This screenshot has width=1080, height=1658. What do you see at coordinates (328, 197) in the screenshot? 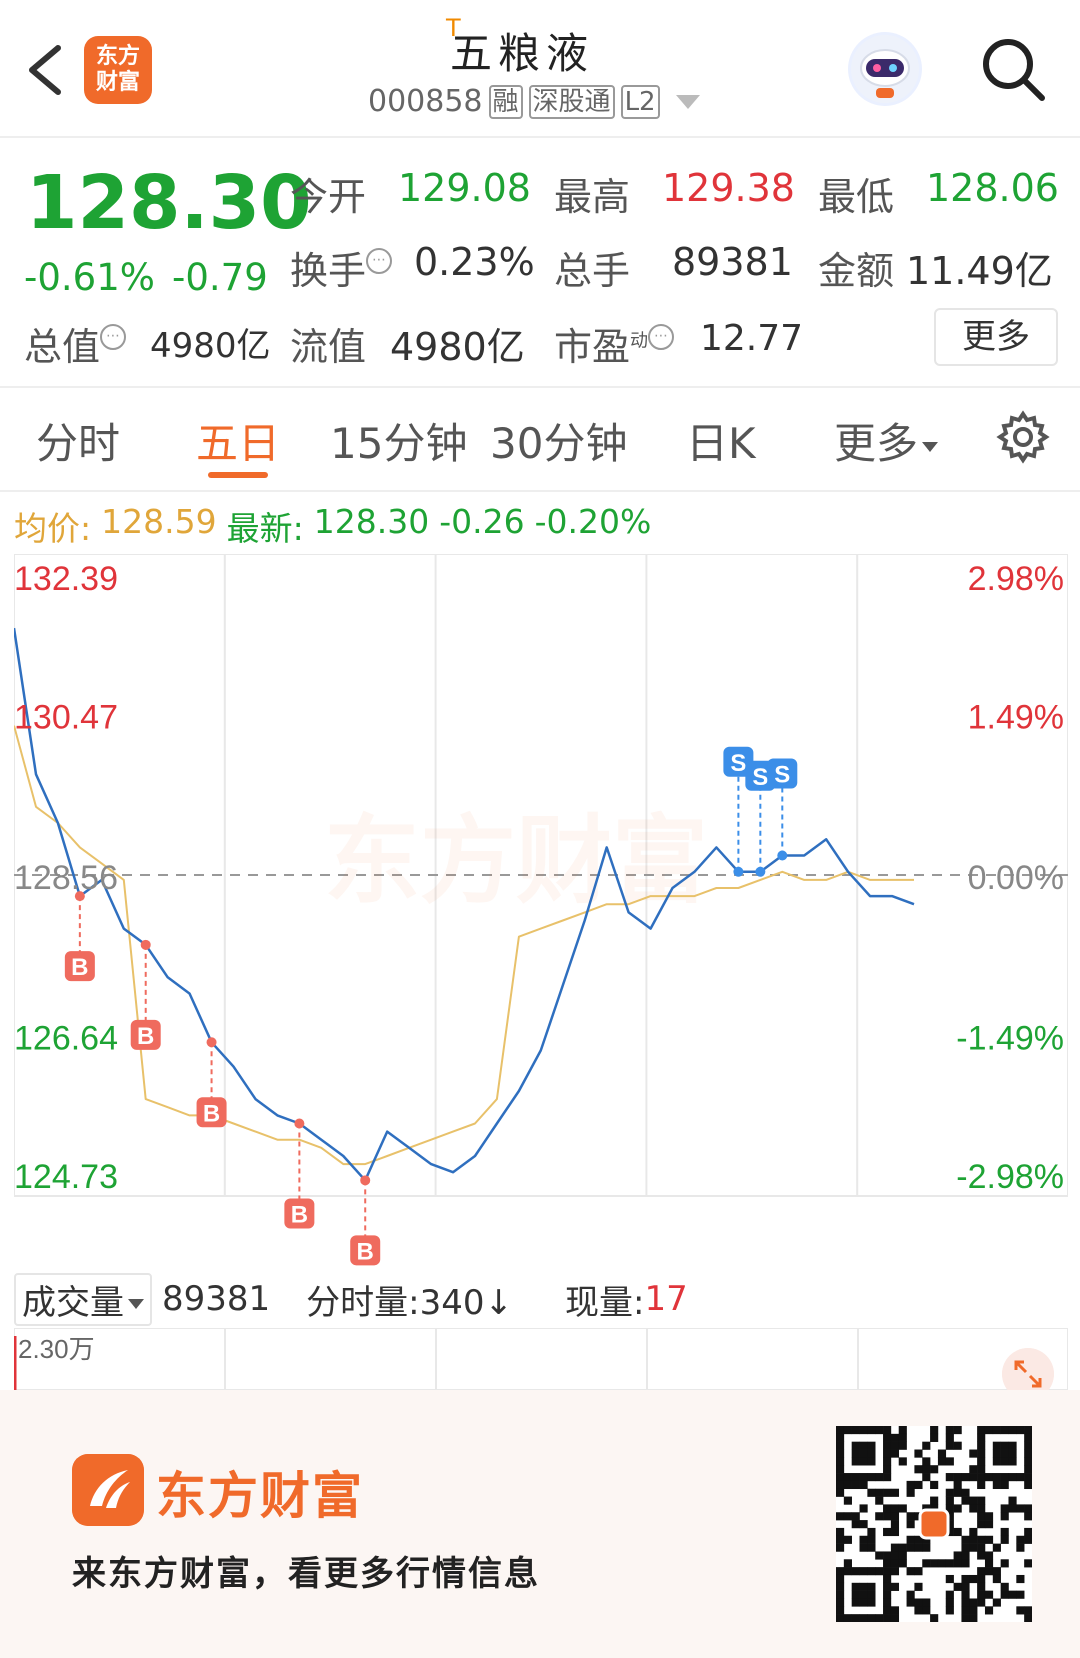
I see `open-label: 今开` at bounding box center [328, 197].